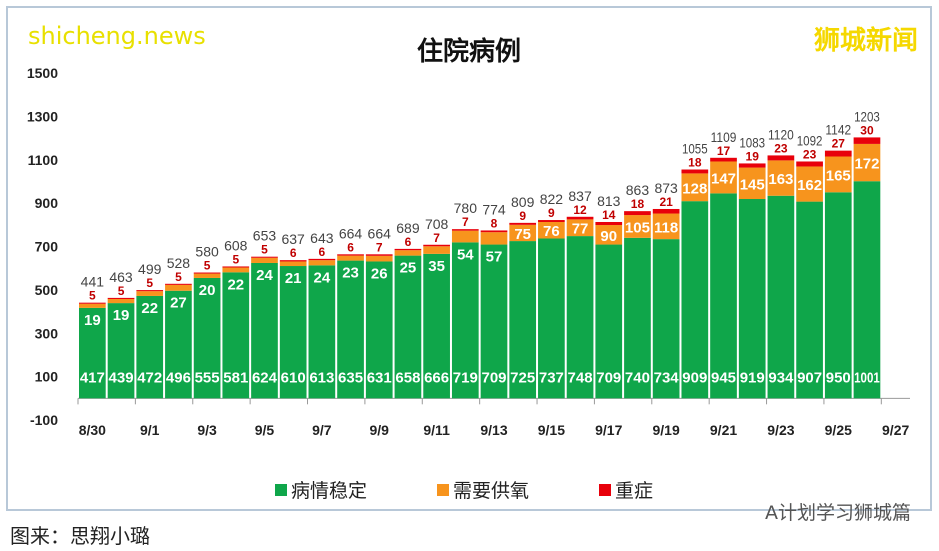 This screenshot has width=939, height=551. Describe the element at coordinates (752, 184) in the screenshot. I see `data-label: 145` at that location.